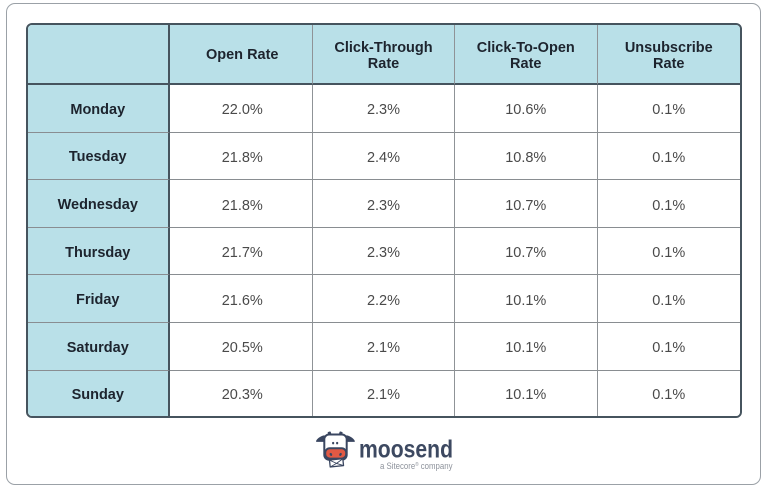  Describe the element at coordinates (406, 450) in the screenshot. I see `svg-text: moosend` at that location.